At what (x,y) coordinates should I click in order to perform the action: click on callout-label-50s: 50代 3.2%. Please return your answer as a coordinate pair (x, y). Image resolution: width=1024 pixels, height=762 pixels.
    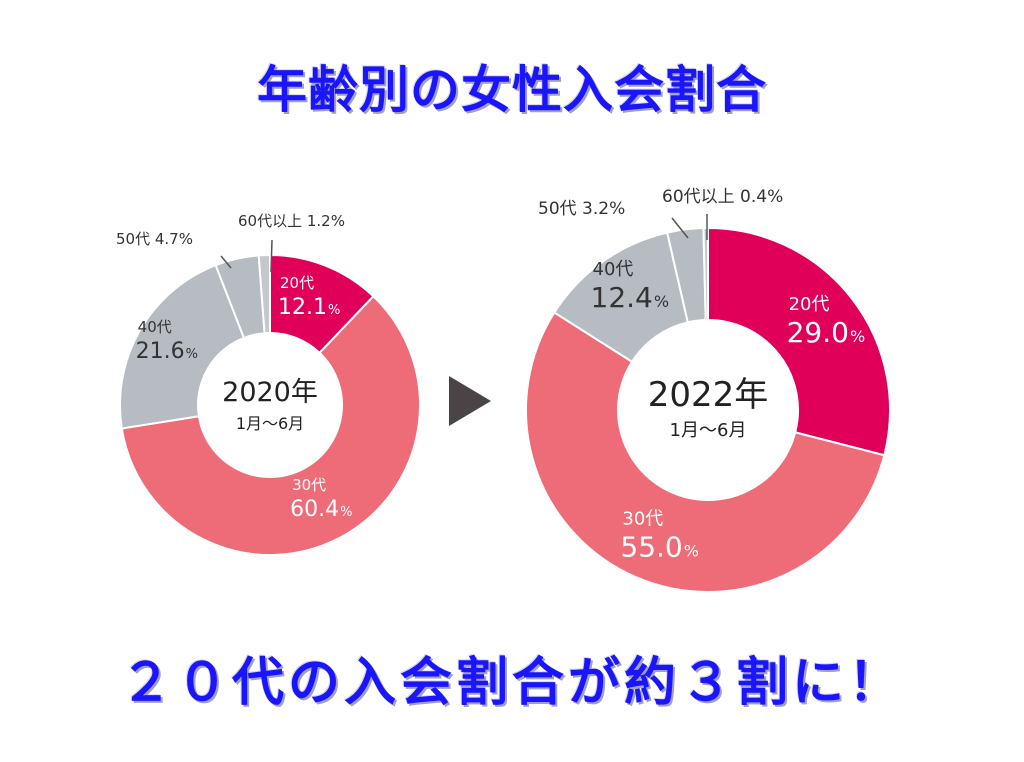
    Looking at the image, I should click on (581, 209).